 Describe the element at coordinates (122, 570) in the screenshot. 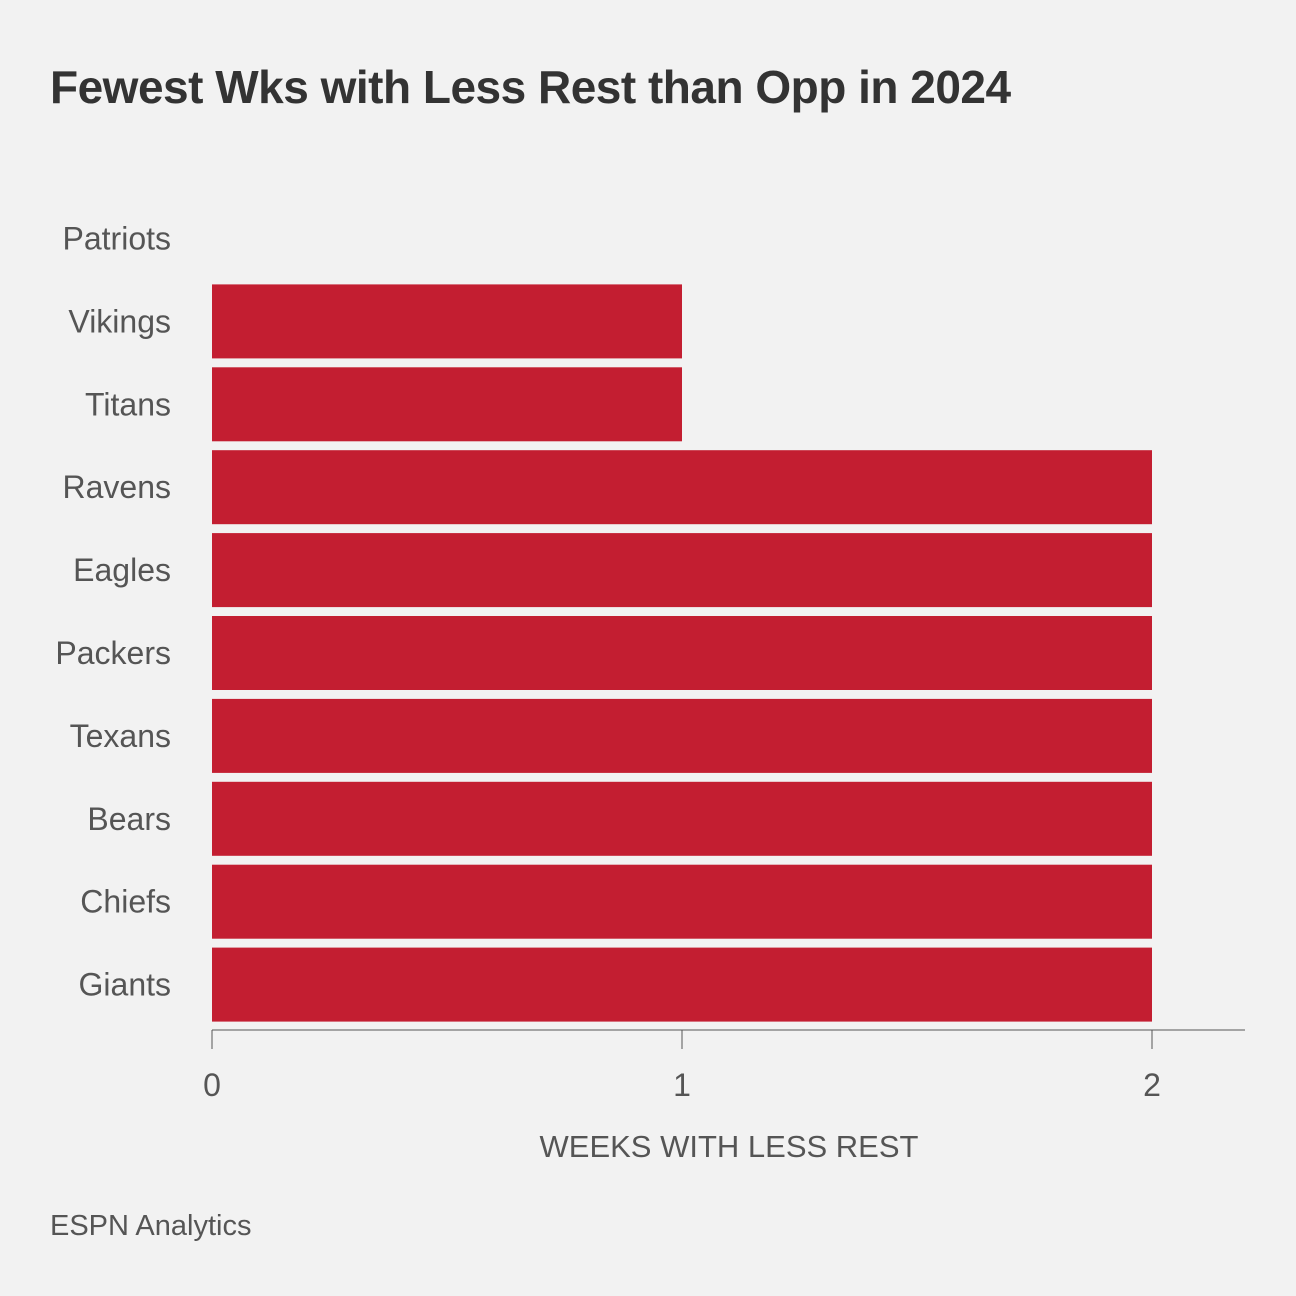

I see `category-label-eagles: Eagles` at that location.